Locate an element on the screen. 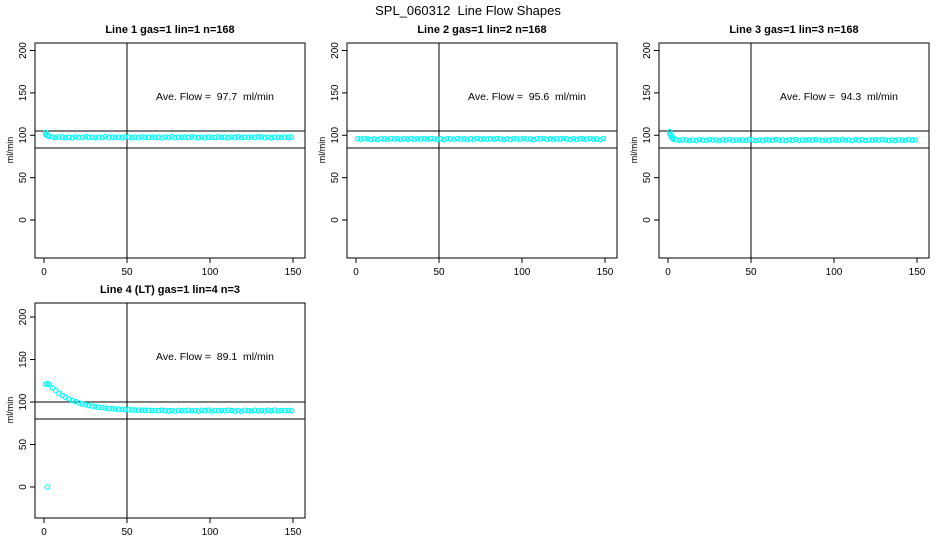  x-tick-label: 0 is located at coordinates (668, 272).